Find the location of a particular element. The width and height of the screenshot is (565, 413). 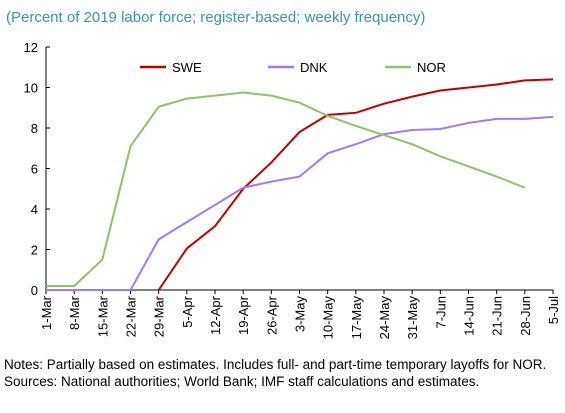

legend-label: SWE is located at coordinates (187, 67).